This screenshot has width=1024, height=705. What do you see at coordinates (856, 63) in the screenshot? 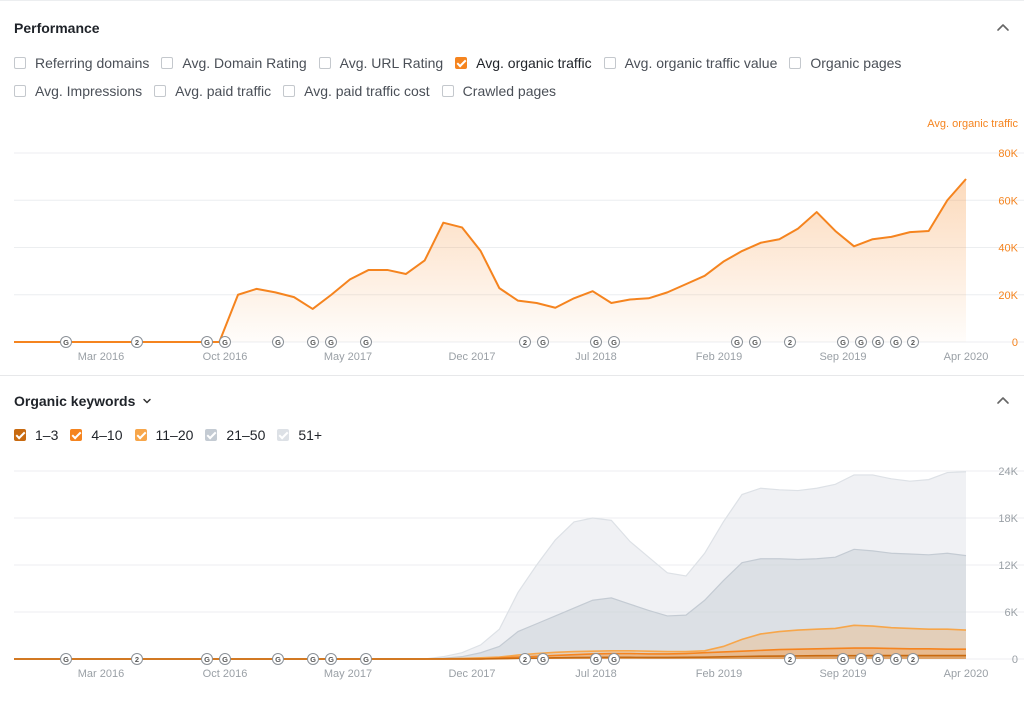
I see `checkbox-label: Organic pages` at bounding box center [856, 63].